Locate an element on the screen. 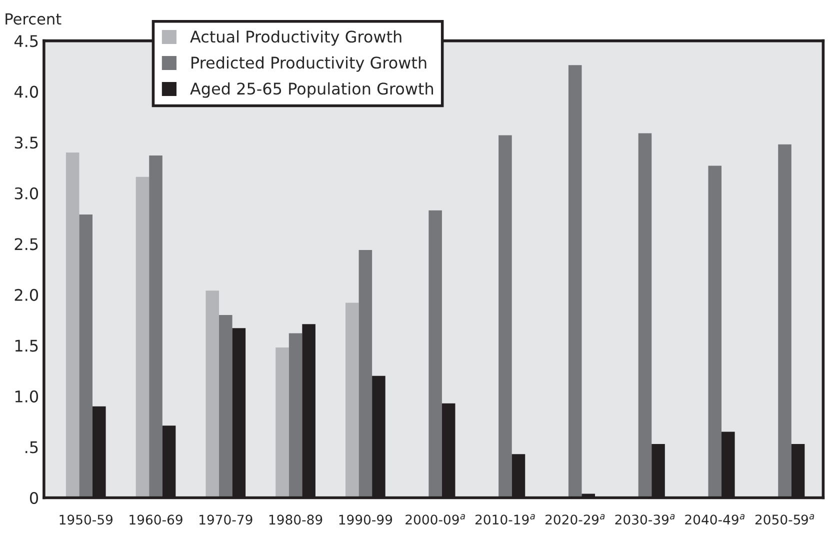  y-tick-label: 3.0 is located at coordinates (26, 193).